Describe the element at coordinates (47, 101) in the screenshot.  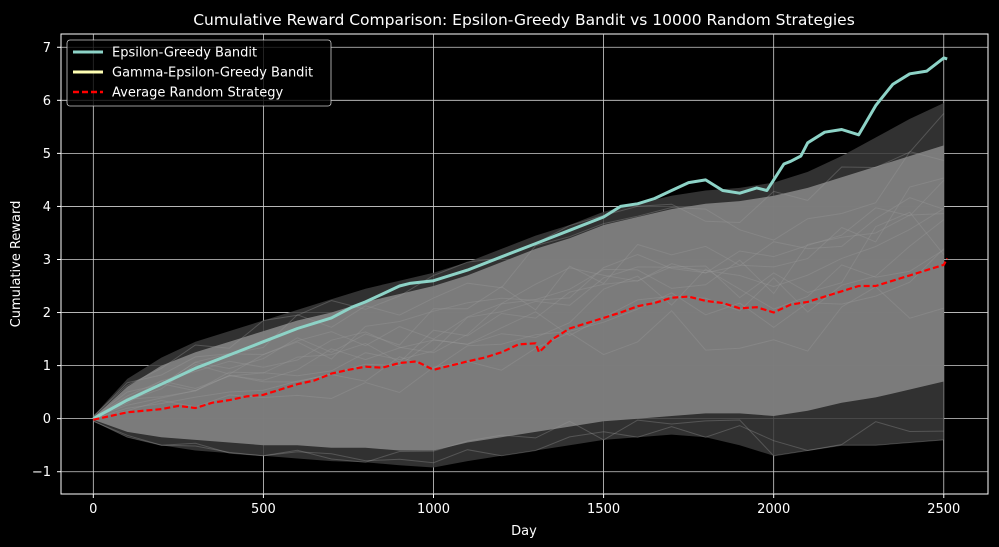
I see `y-tick-label: 6` at that location.